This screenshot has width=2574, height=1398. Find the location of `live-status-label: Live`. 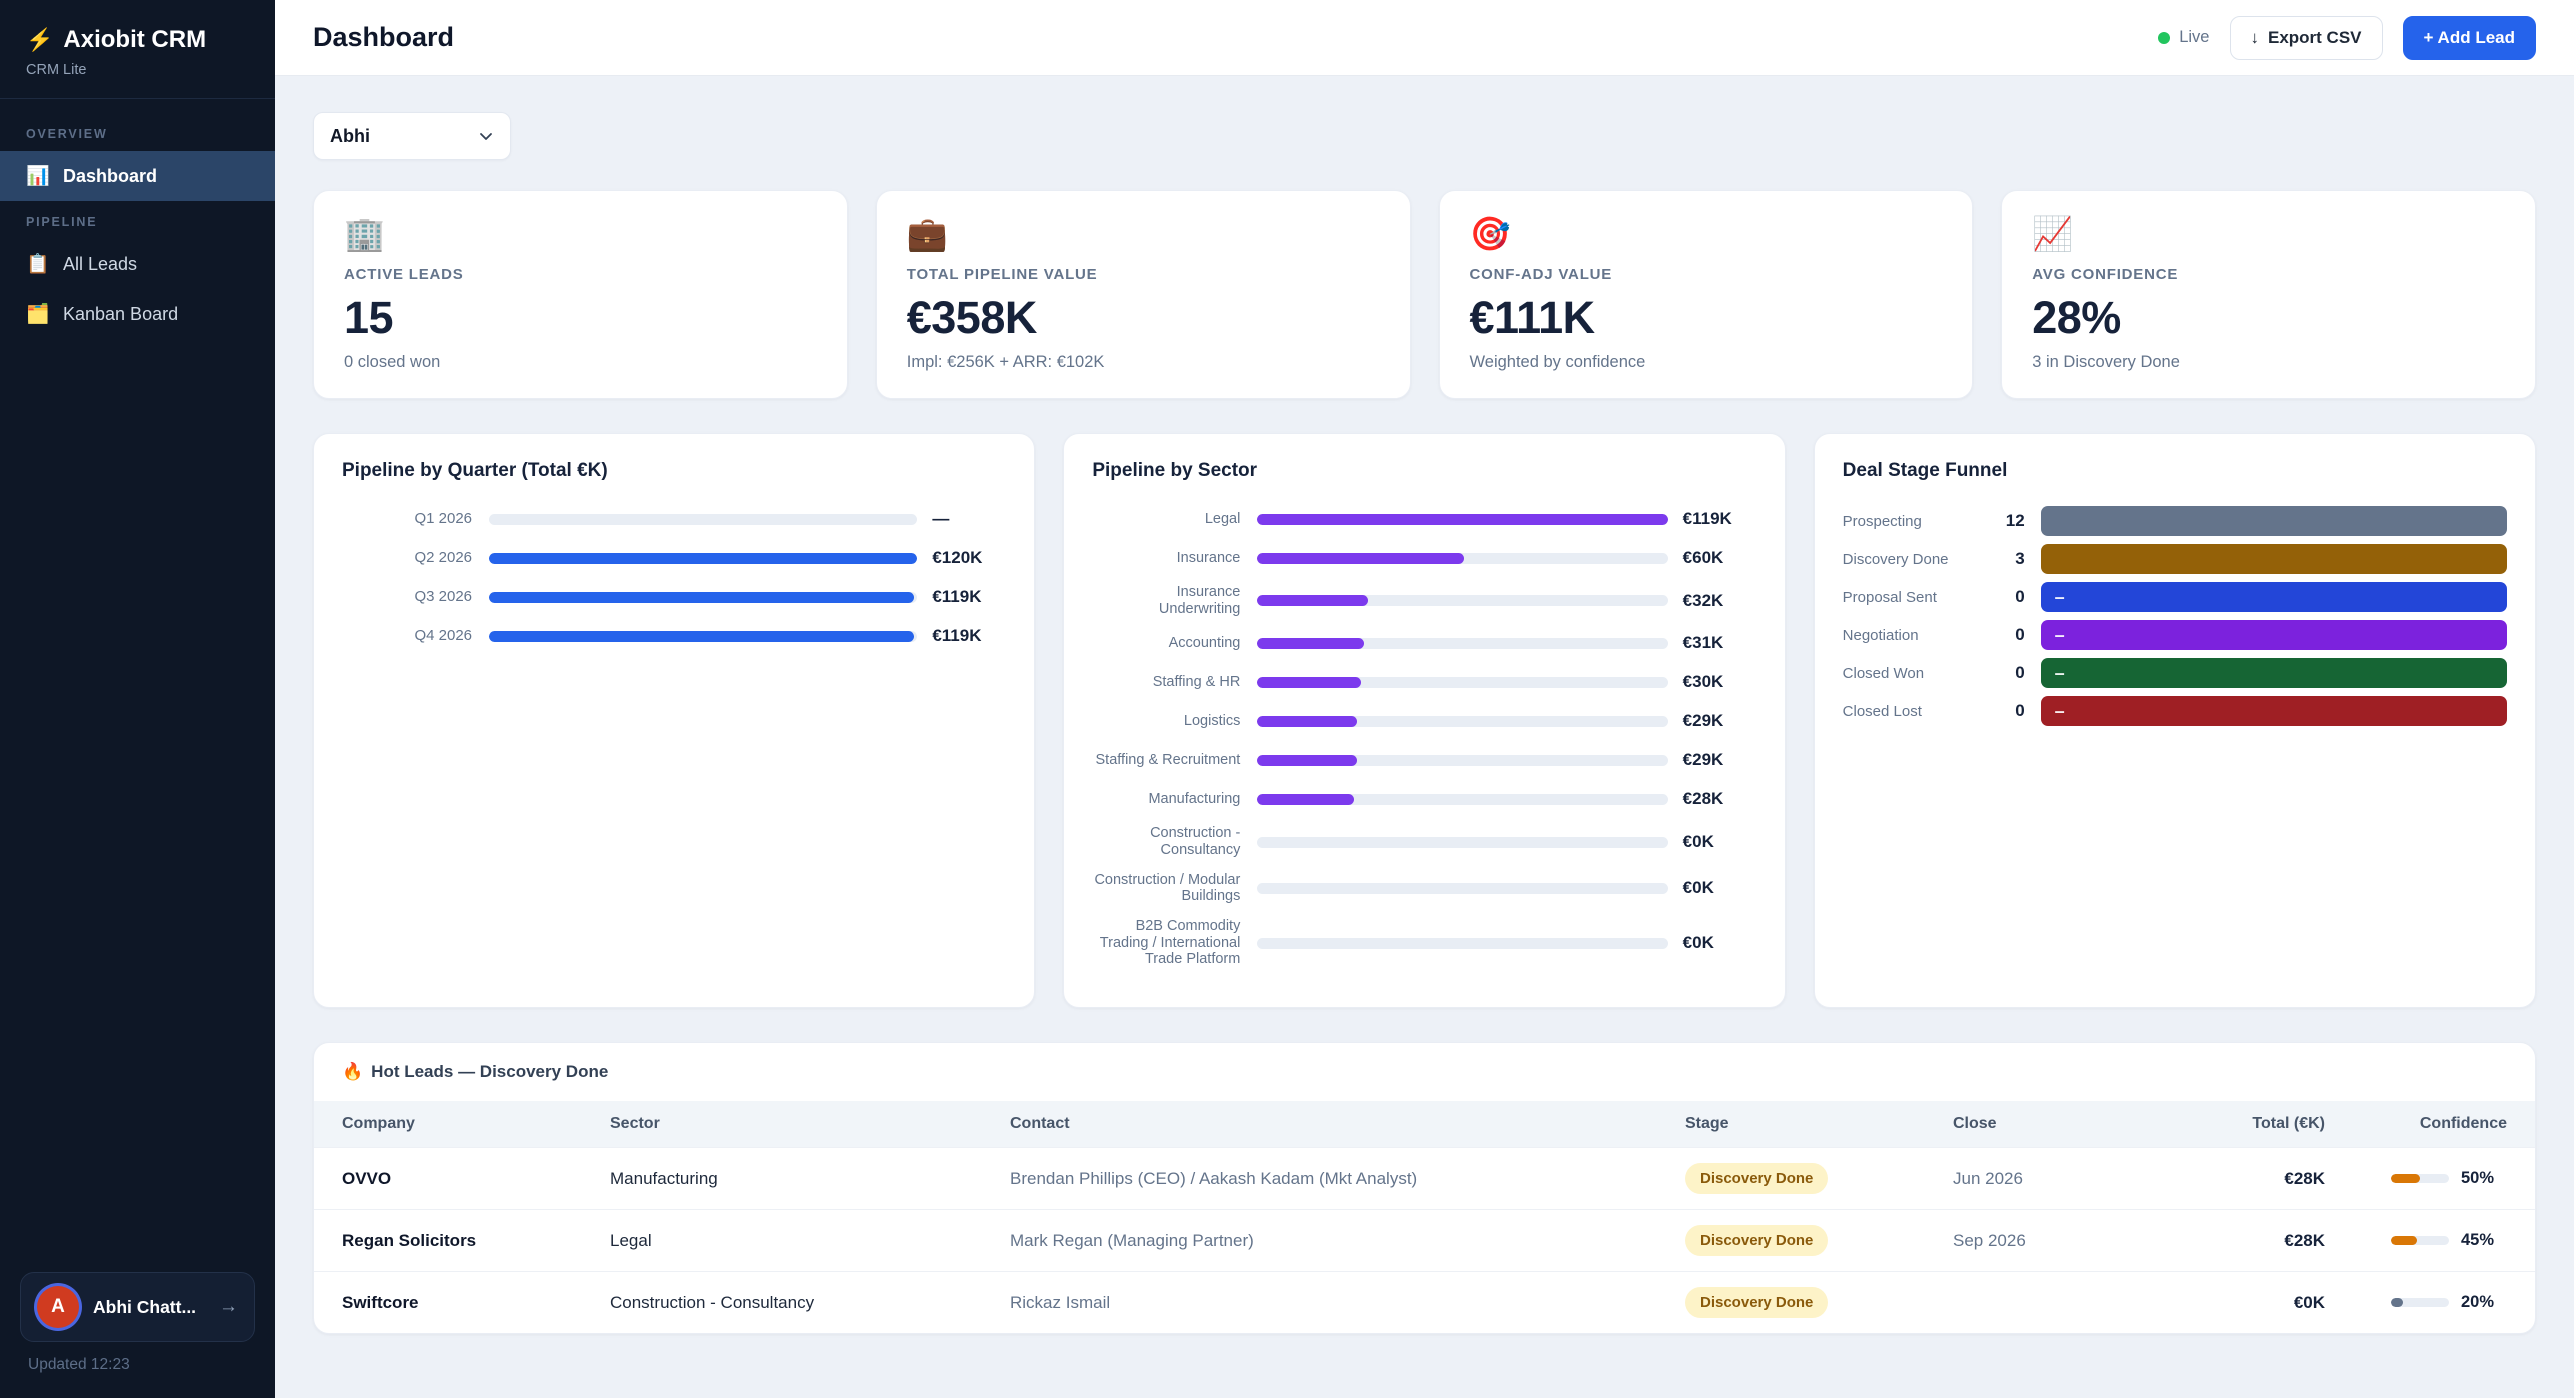

live-status-label: Live is located at coordinates (2194, 37).